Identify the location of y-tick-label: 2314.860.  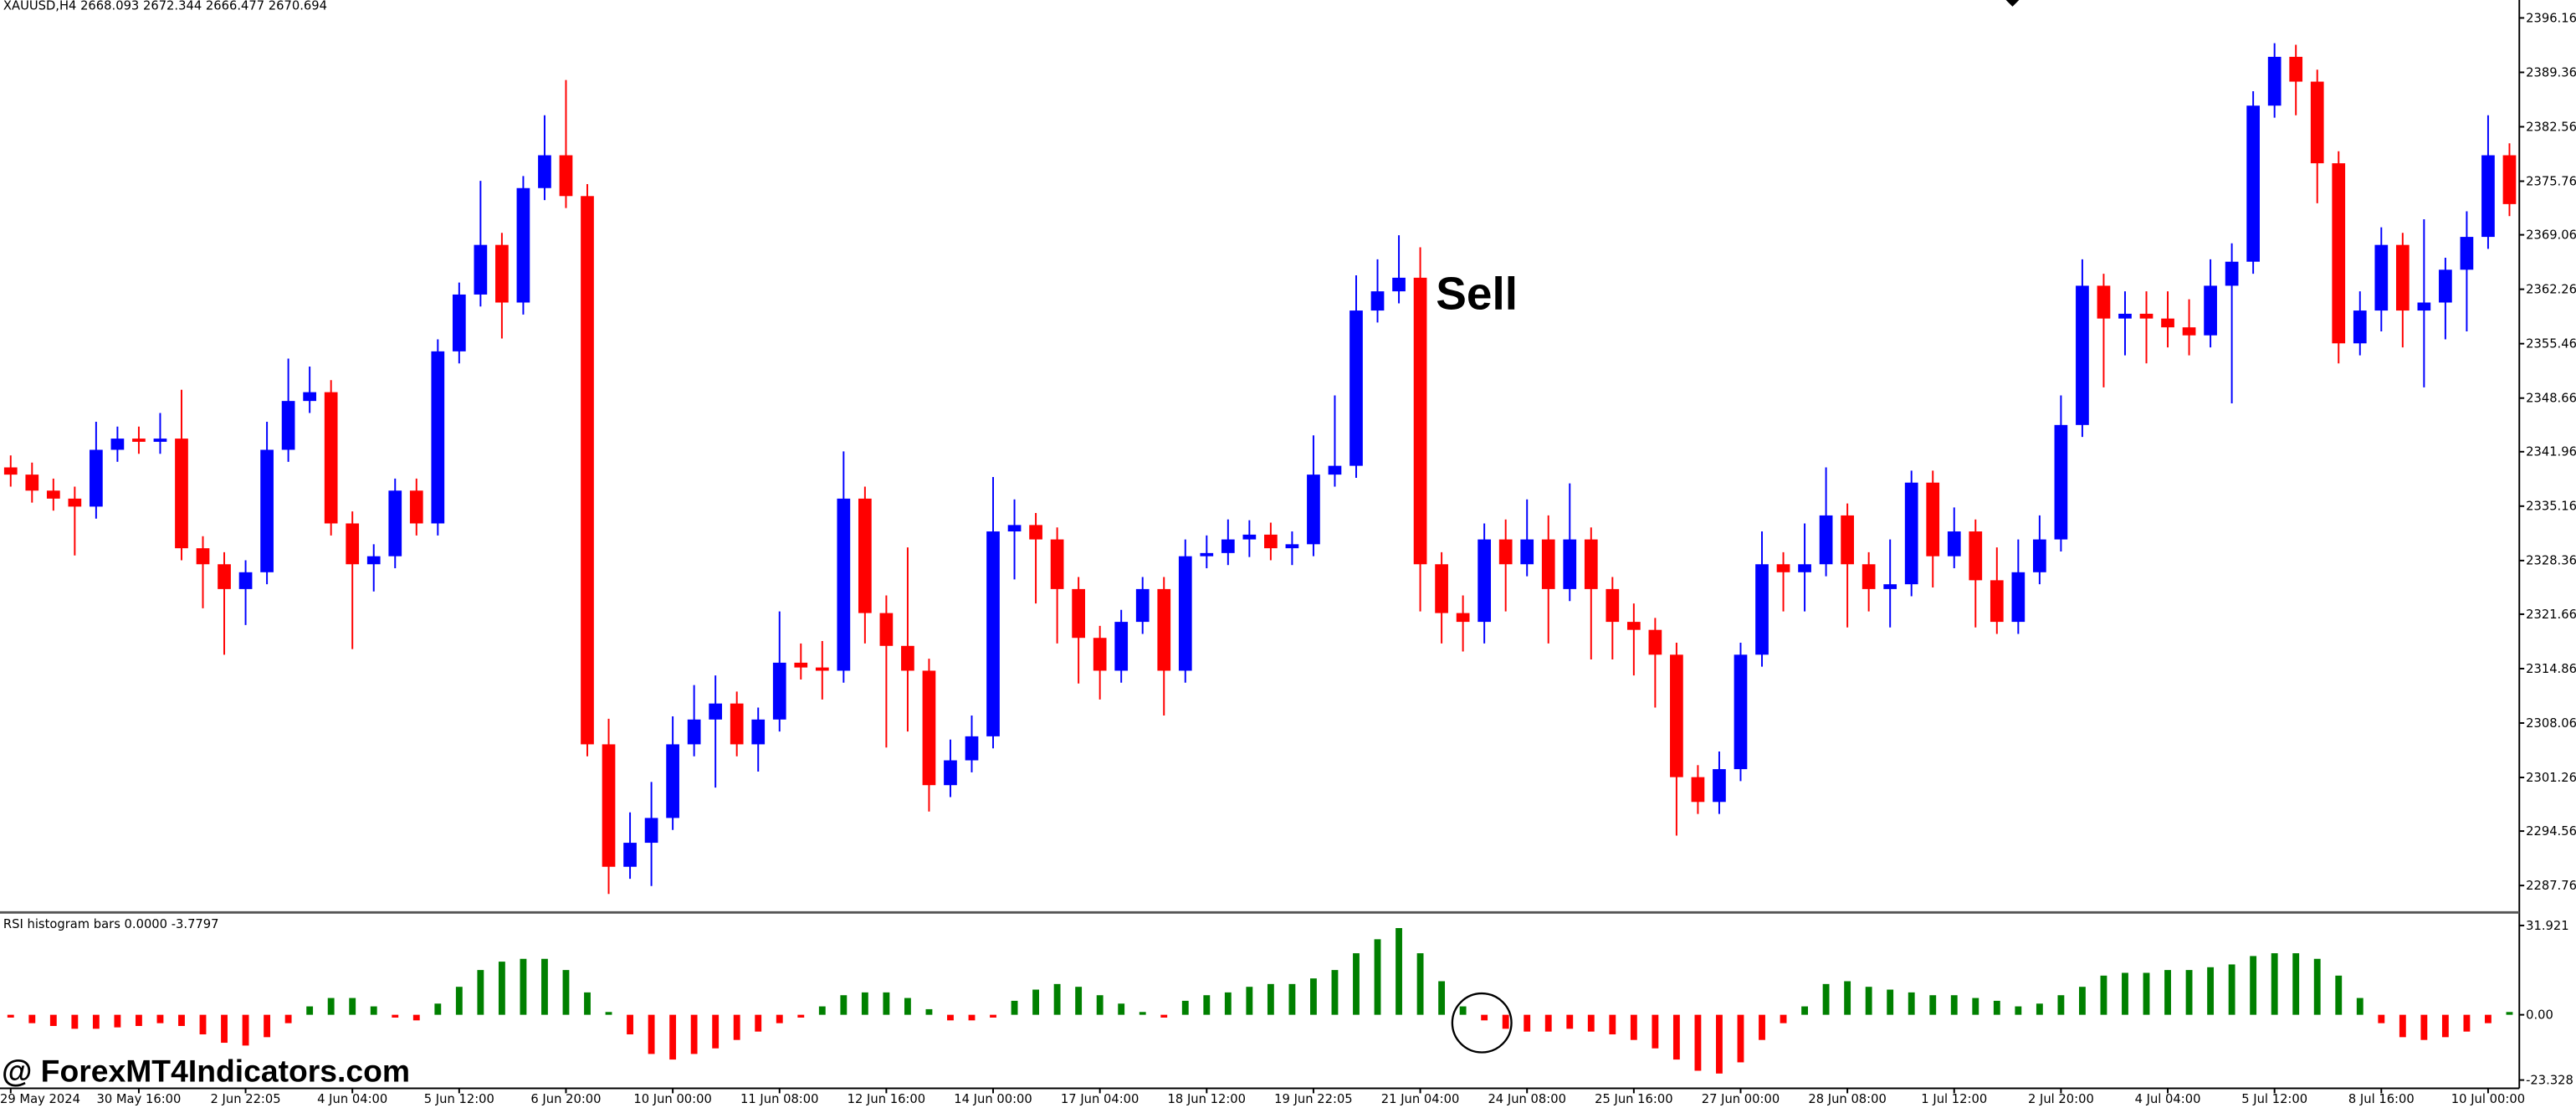
(2551, 669).